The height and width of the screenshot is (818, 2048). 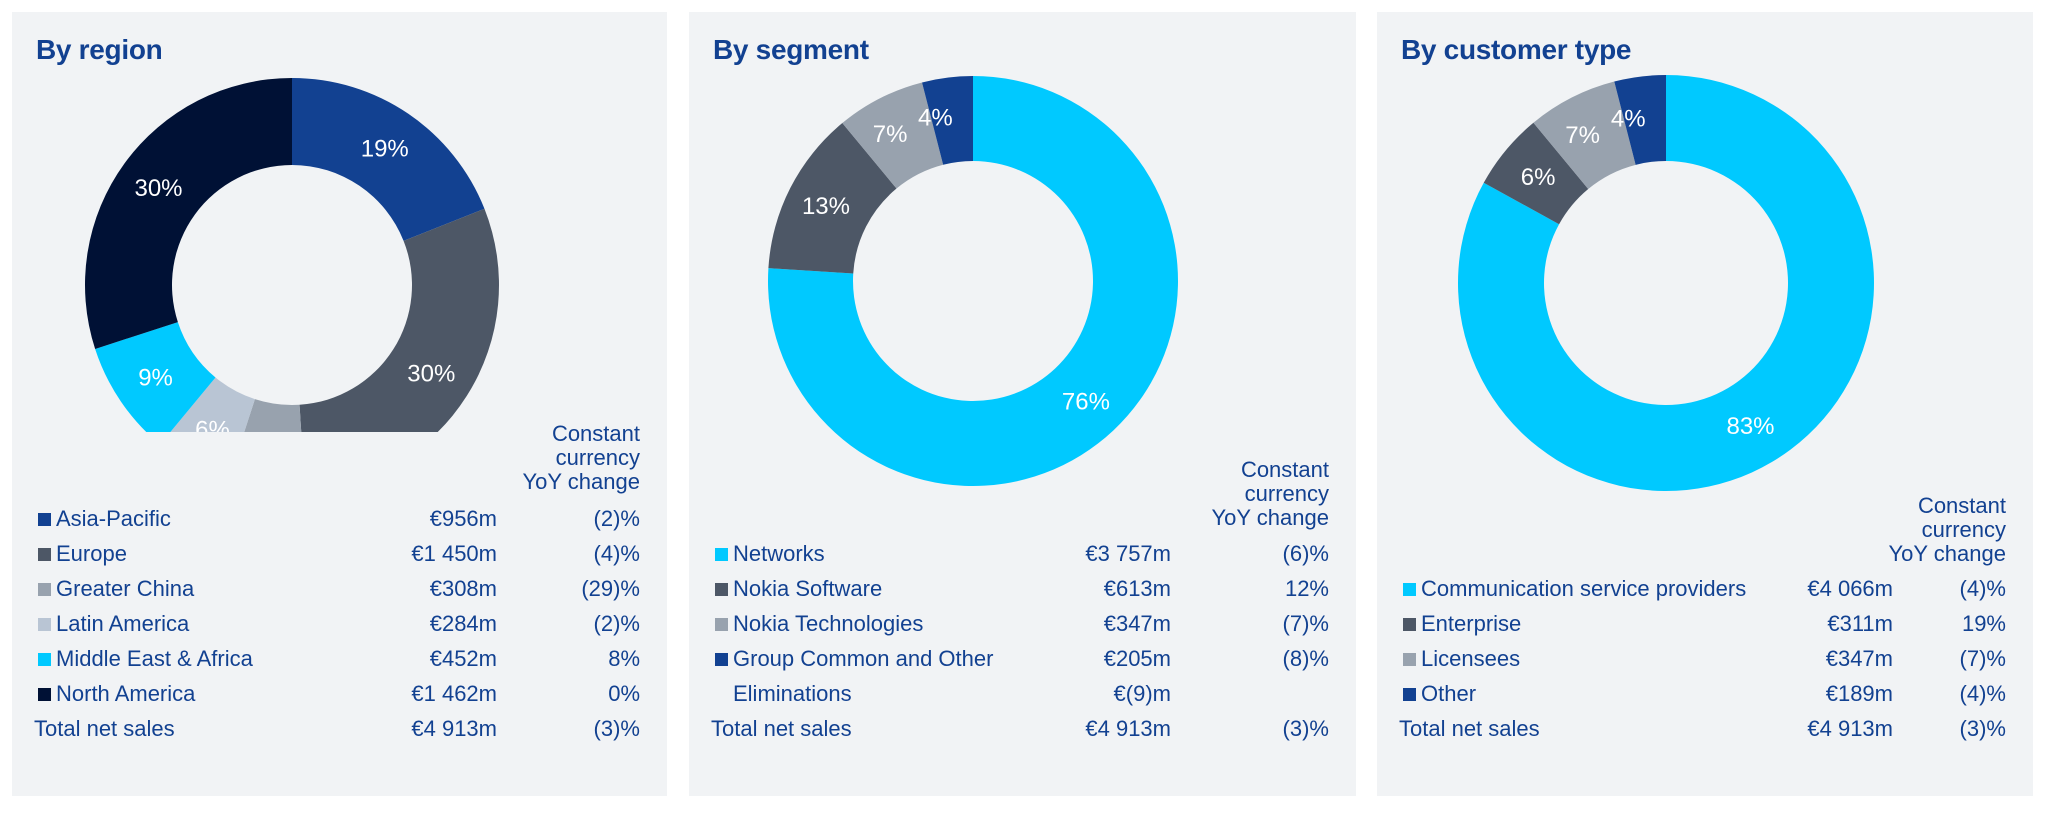 I want to click on column-header-line: currency, so click(x=597, y=457).